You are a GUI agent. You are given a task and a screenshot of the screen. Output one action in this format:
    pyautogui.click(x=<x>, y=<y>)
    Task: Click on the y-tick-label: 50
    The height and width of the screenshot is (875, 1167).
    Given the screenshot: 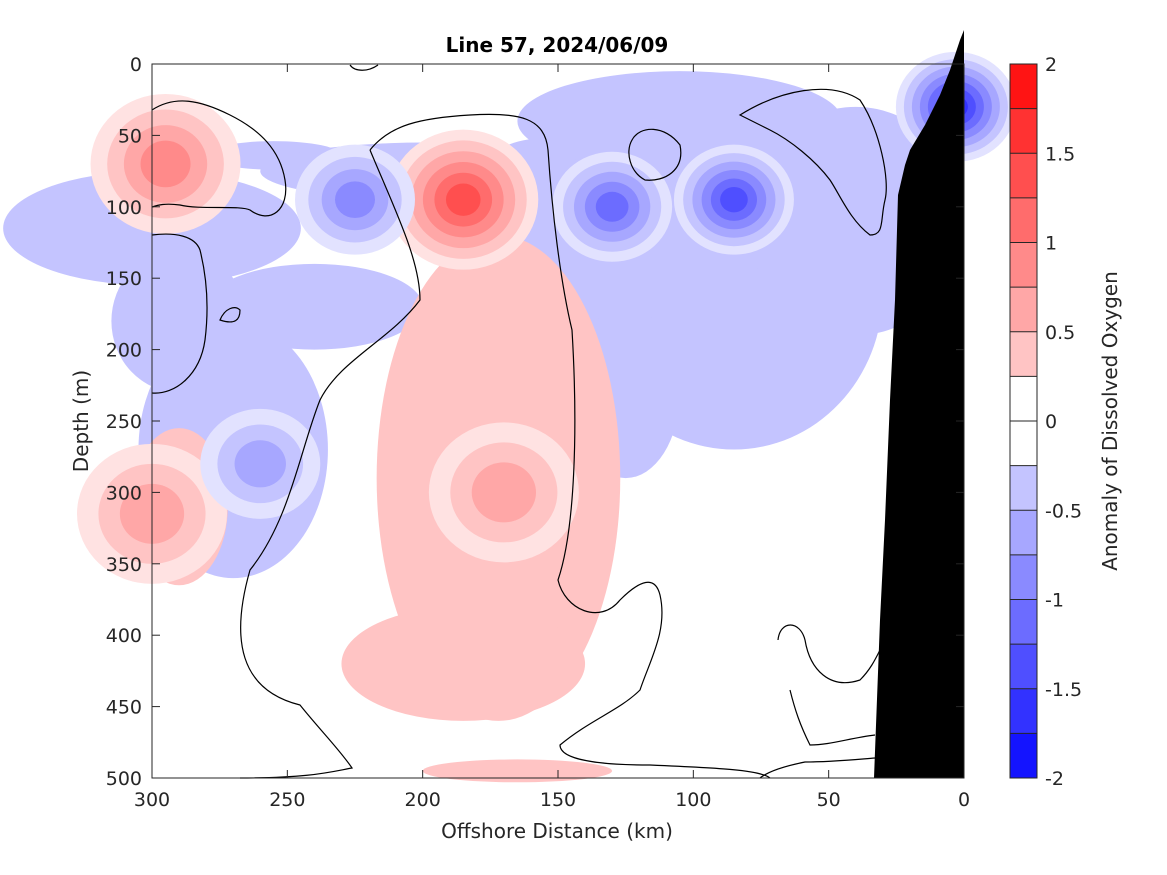 What is the action you would take?
    pyautogui.click(x=130, y=136)
    